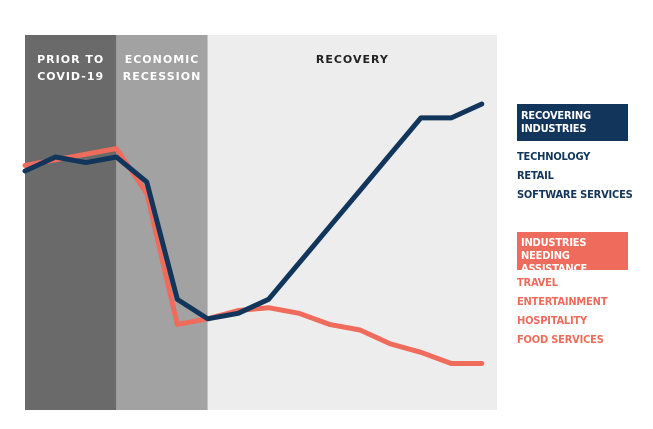 The height and width of the screenshot is (429, 653). What do you see at coordinates (572, 253) in the screenshot?
I see `legend-heading-assistance: INDUSTRIES NEEDING ASSISTANCE` at bounding box center [572, 253].